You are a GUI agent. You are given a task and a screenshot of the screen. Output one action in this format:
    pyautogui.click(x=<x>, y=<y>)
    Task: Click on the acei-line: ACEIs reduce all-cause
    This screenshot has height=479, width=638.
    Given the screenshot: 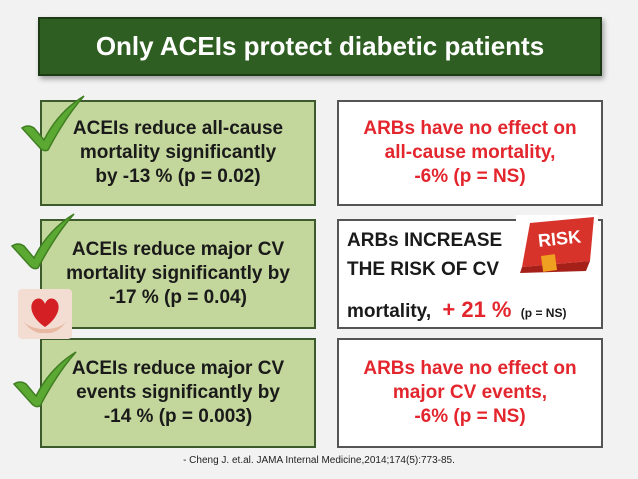 What is the action you would take?
    pyautogui.click(x=178, y=128)
    